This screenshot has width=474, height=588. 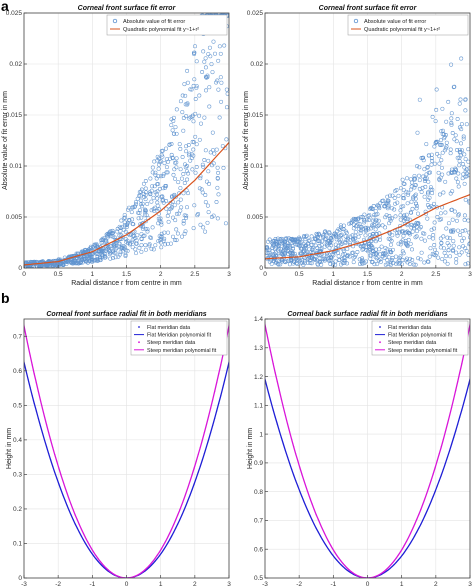 I want to click on legend-label: Steep meridian data, so click(x=412, y=343).